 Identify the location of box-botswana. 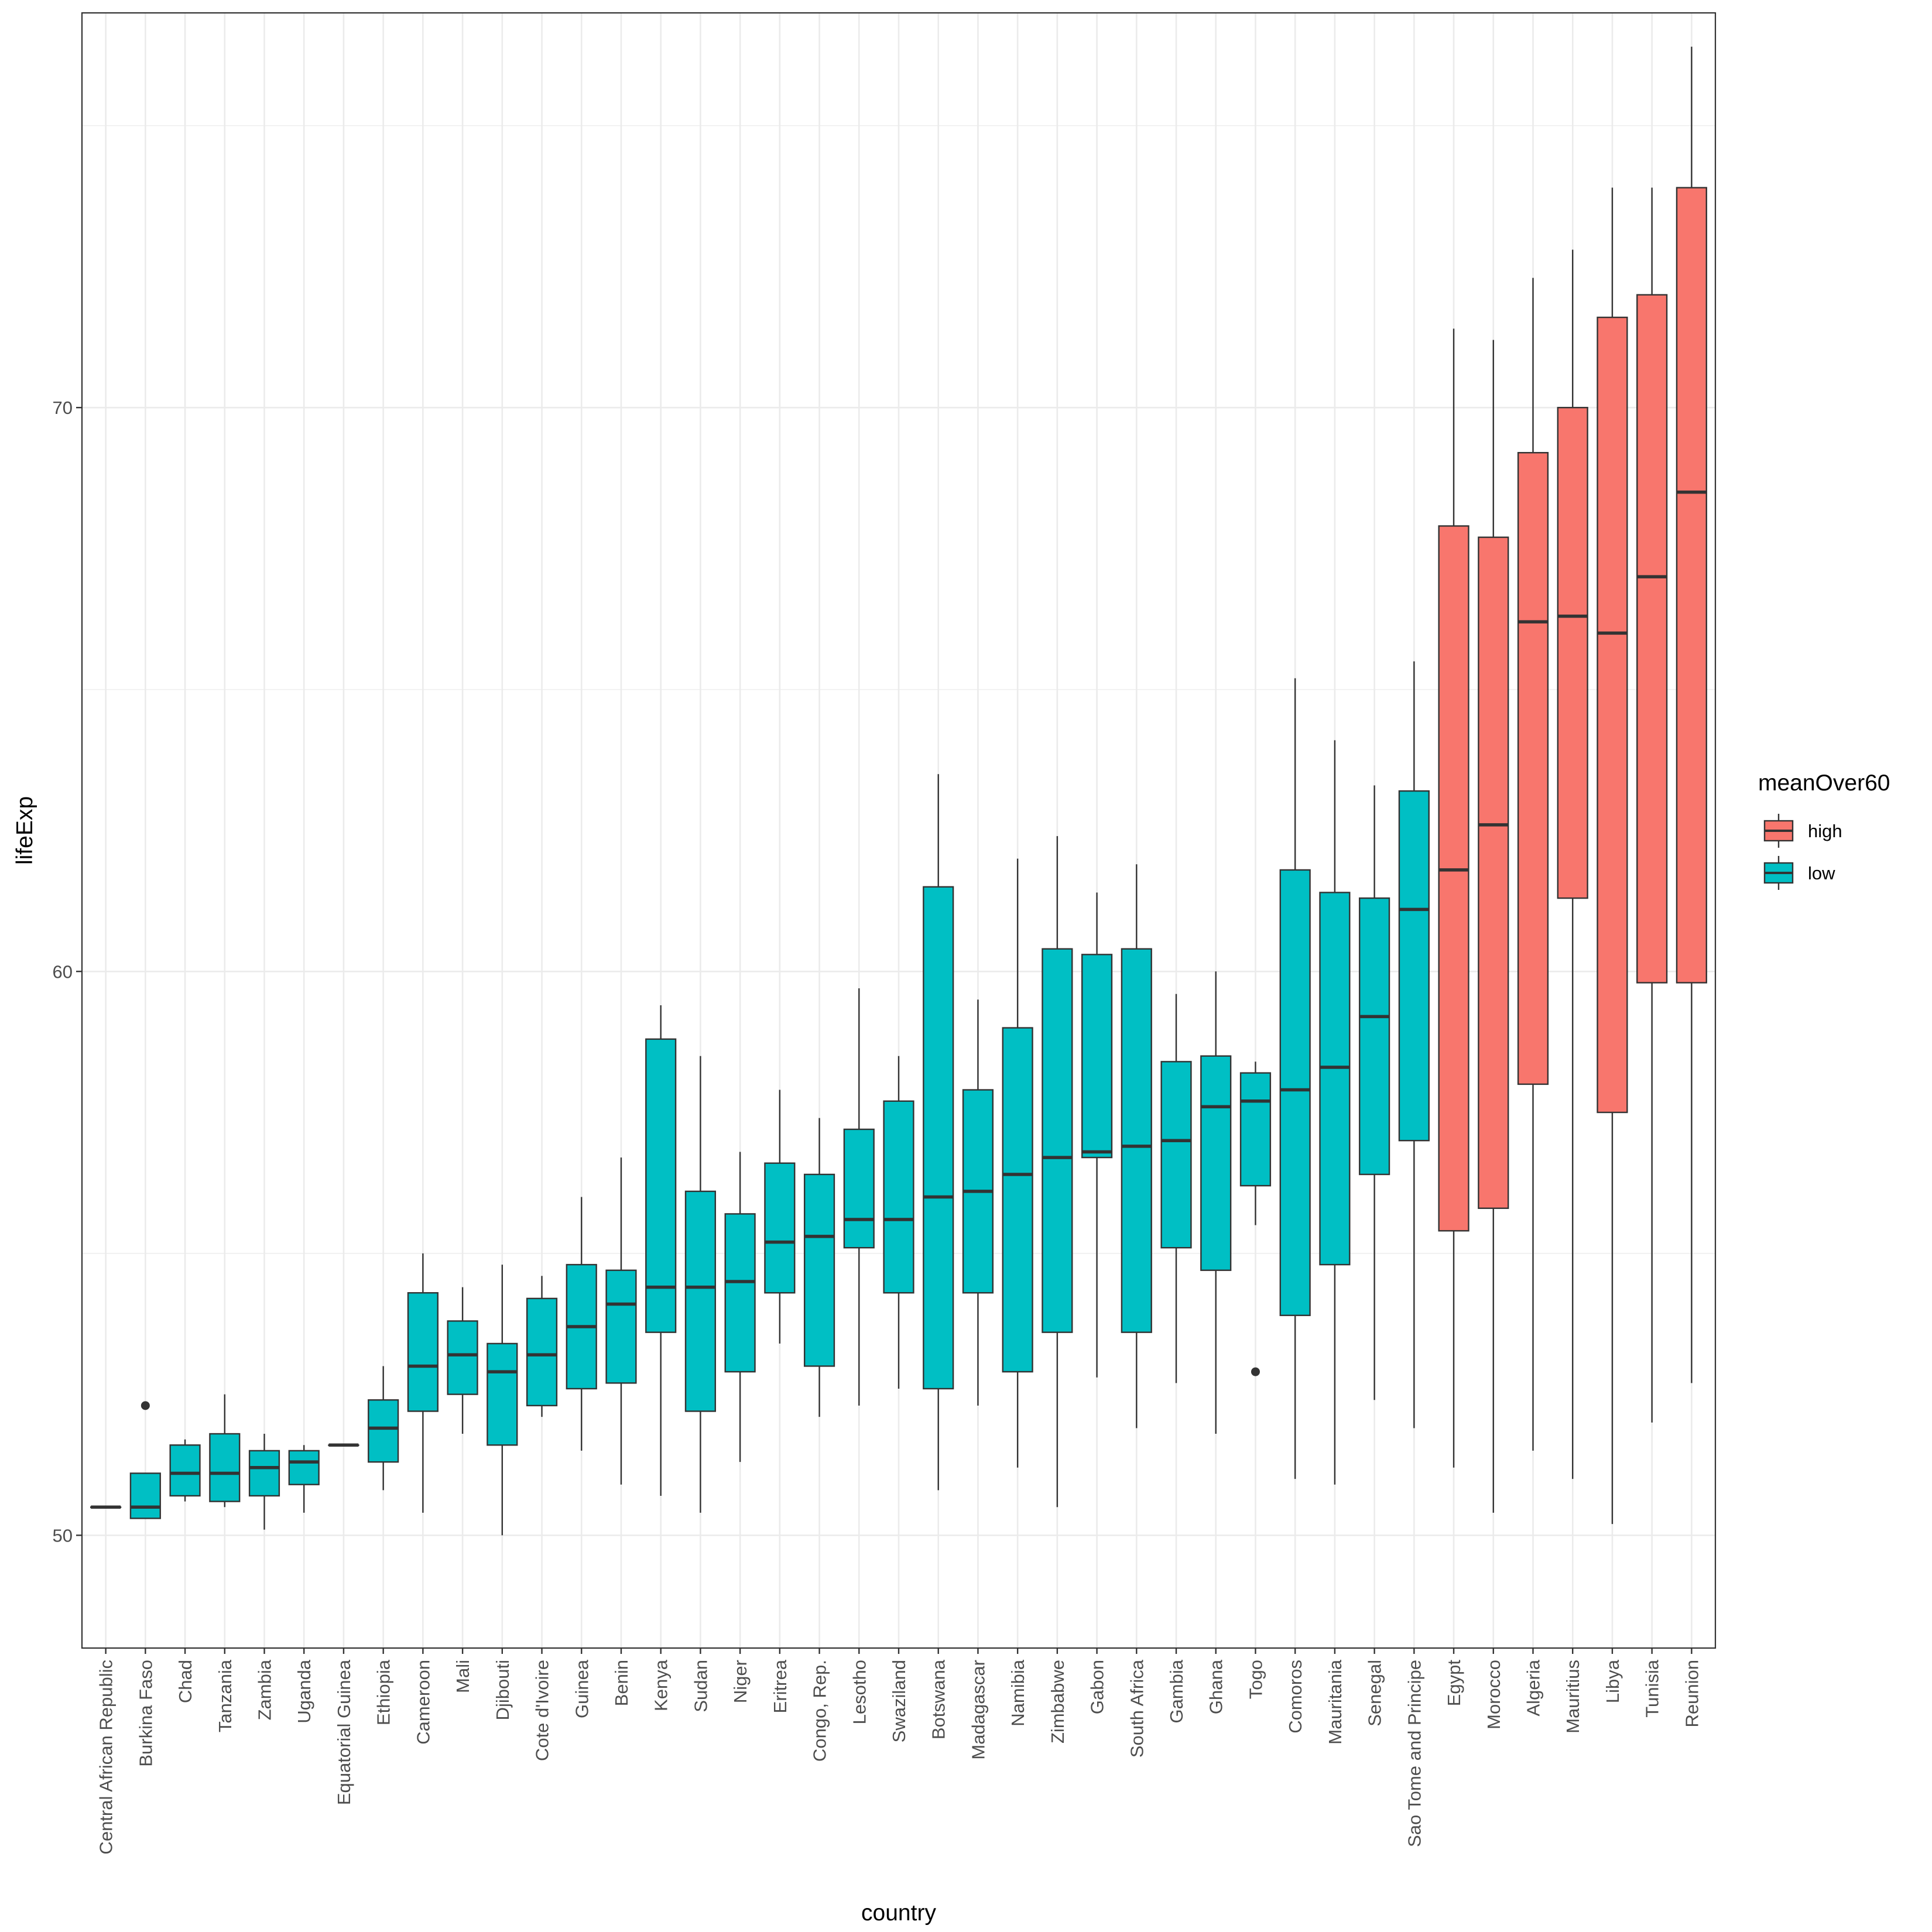
(938, 1132).